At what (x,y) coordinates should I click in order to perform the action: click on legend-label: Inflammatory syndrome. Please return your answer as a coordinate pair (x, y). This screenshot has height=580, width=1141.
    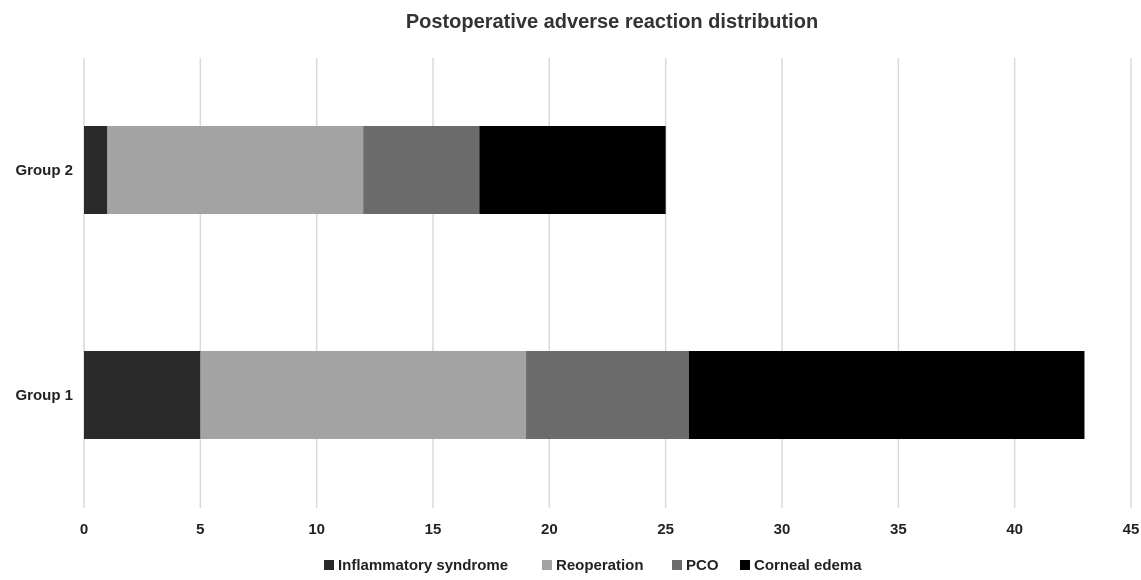
    Looking at the image, I should click on (423, 565).